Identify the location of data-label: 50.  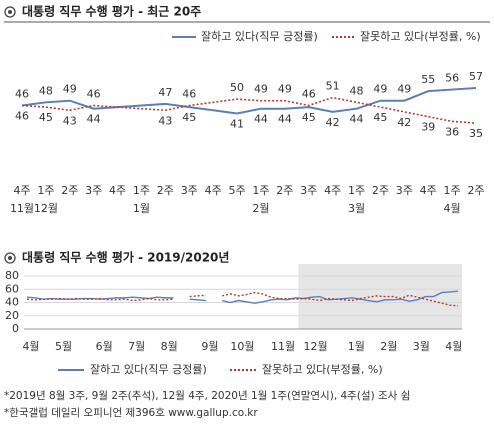
(237, 87).